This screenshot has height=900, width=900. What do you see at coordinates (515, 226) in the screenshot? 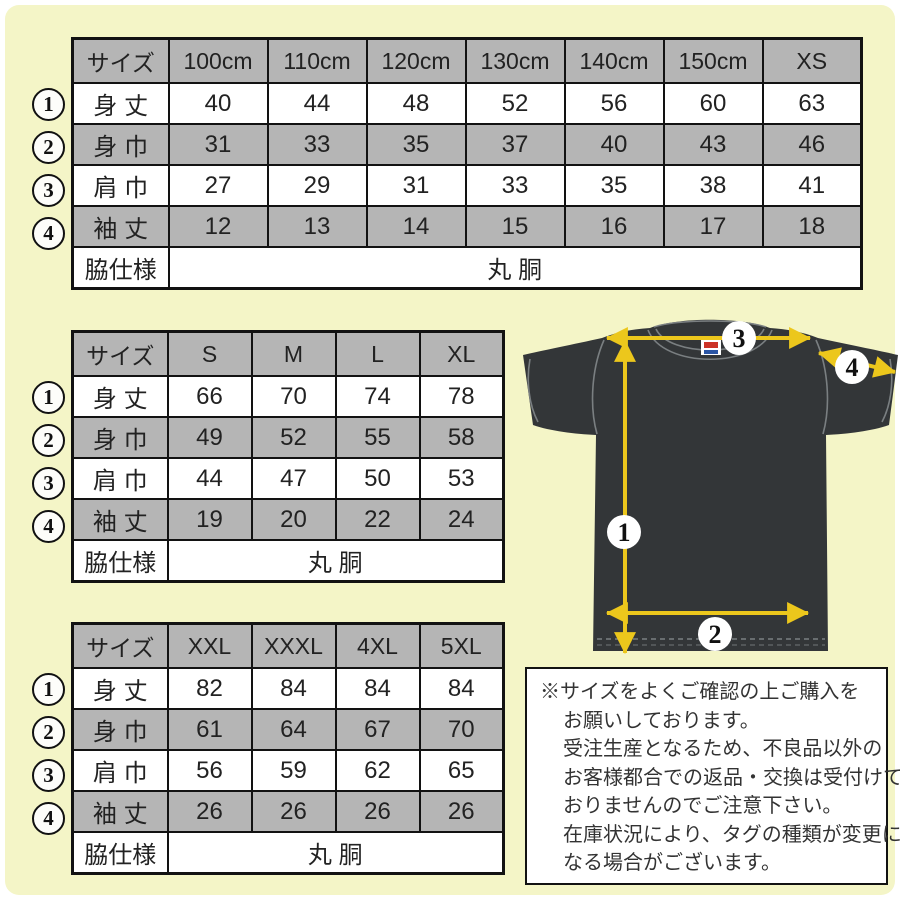
I see `value-cell: 15` at bounding box center [515, 226].